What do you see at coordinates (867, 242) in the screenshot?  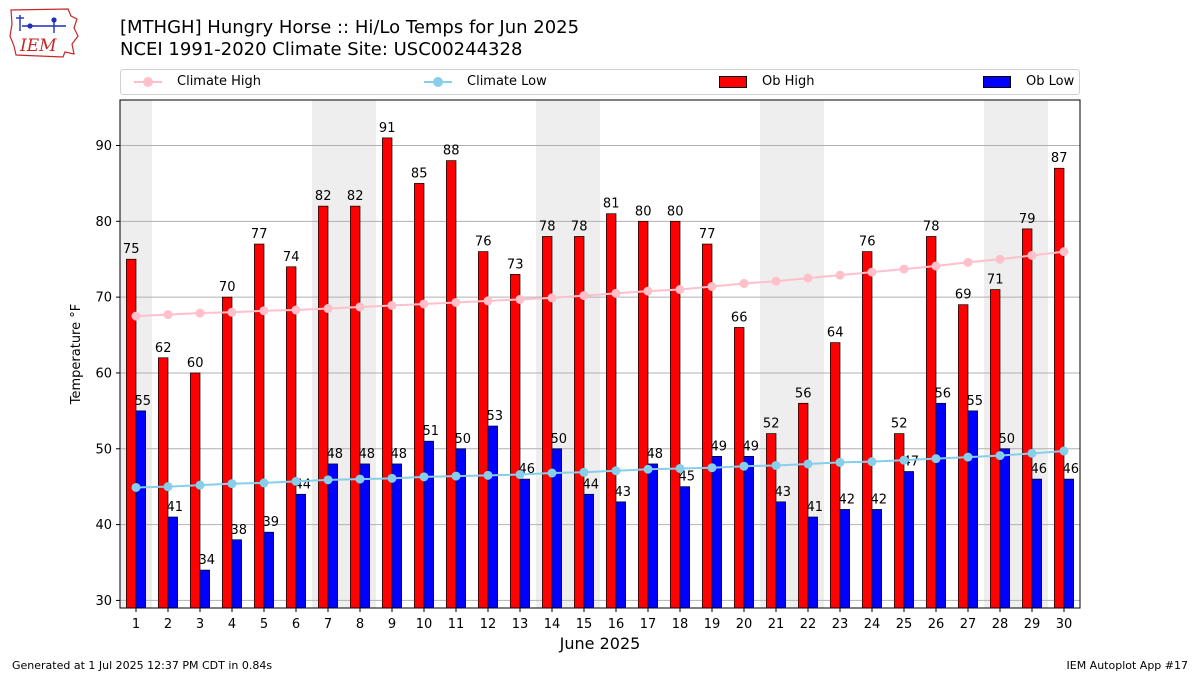 I see `bar-label-ob-high: 76` at bounding box center [867, 242].